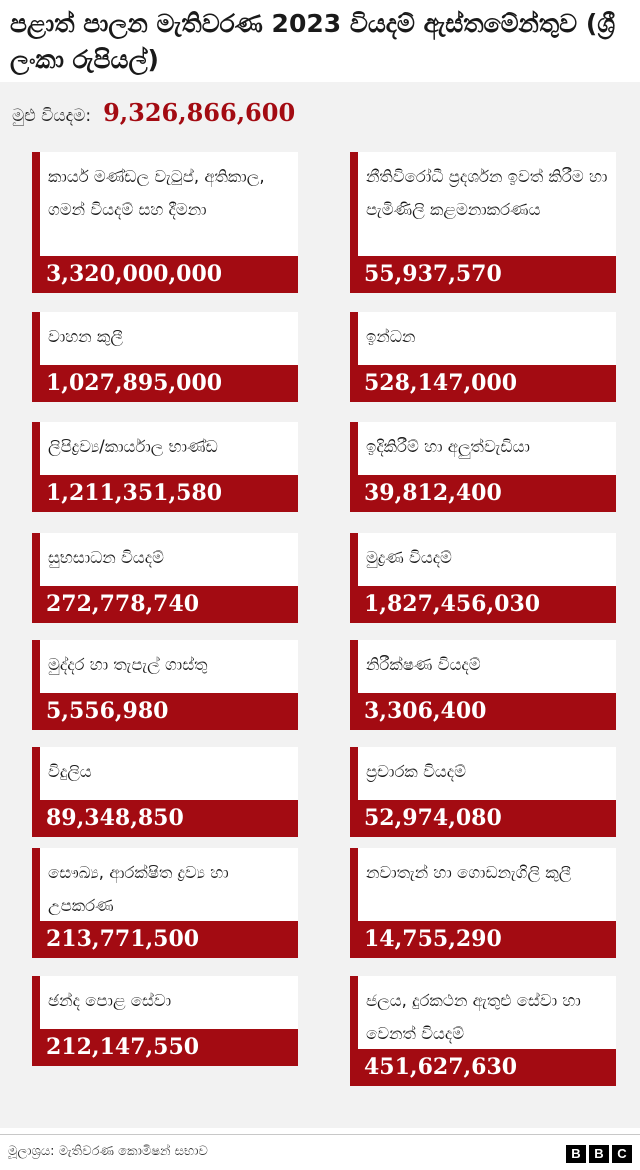  What do you see at coordinates (483, 711) in the screenshot?
I see `expense-amount: 3,306,400` at bounding box center [483, 711].